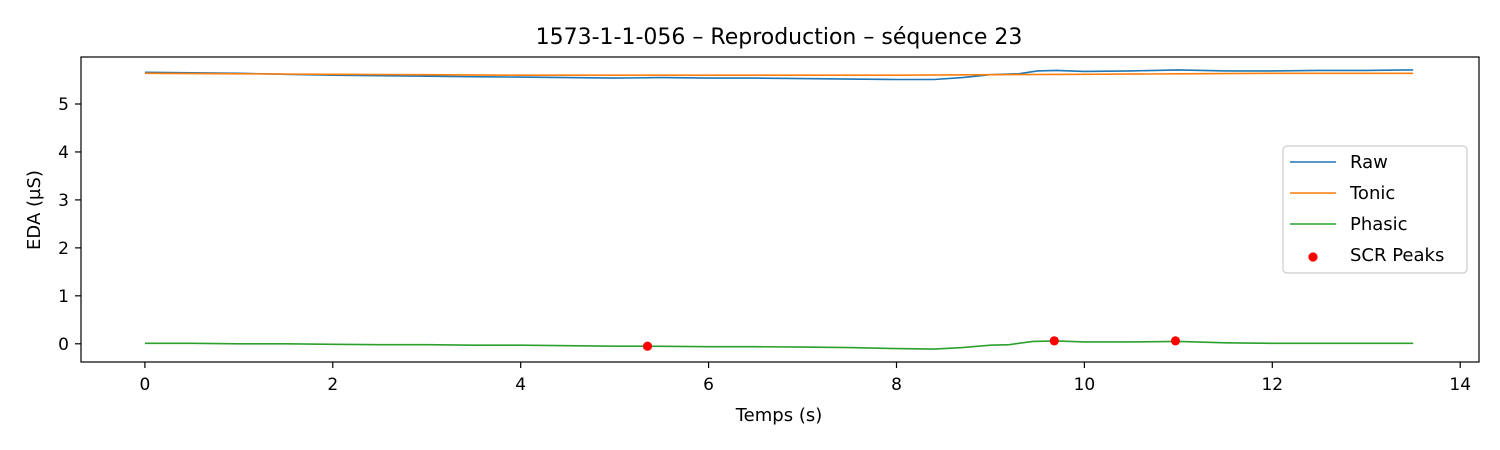 The image size is (1500, 450). What do you see at coordinates (1085, 385) in the screenshot?
I see `x-tick-label: 10` at bounding box center [1085, 385].